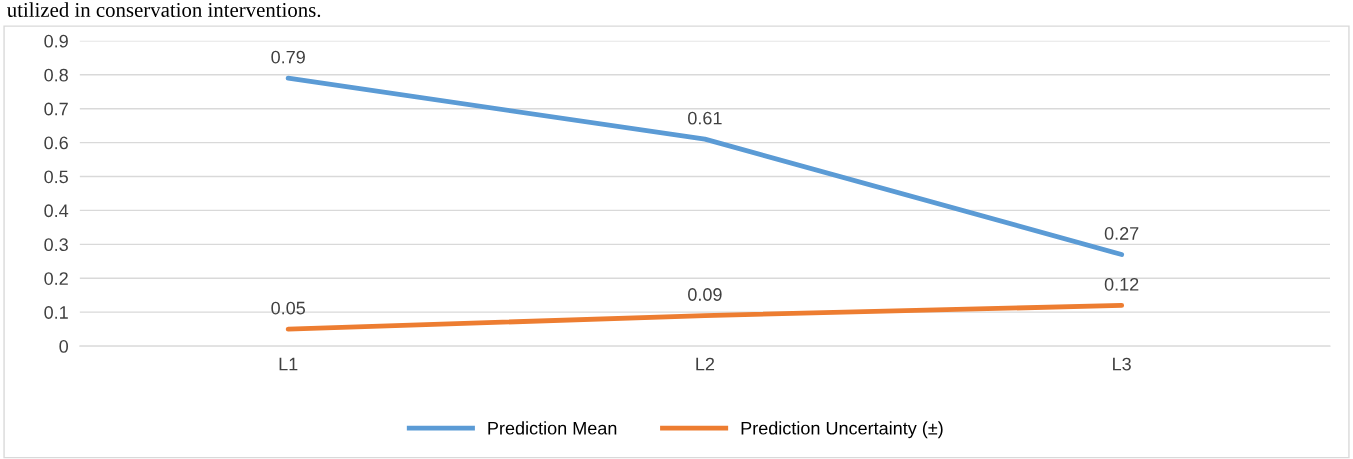 The image size is (1353, 459). What do you see at coordinates (842, 430) in the screenshot?
I see `legend-label: Prediction Uncertainty (±)` at bounding box center [842, 430].